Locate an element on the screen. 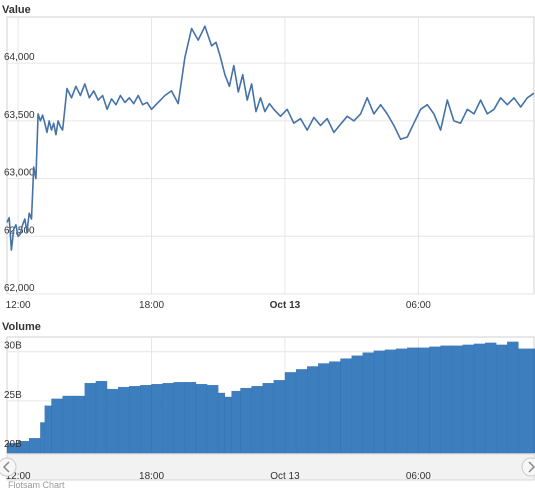 The image size is (535, 490). volume-y-tick-label: 25B is located at coordinates (13, 395).